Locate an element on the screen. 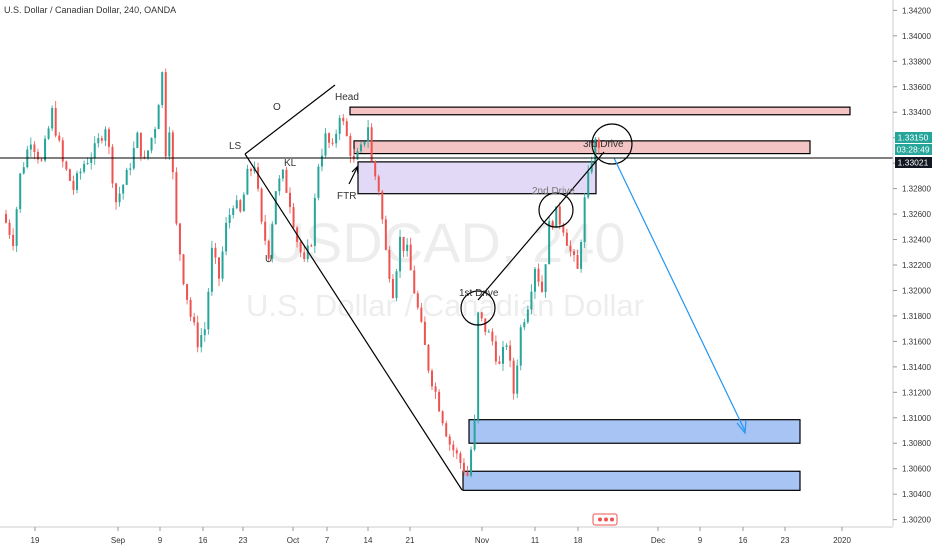 The height and width of the screenshot is (555, 932). last-price-badge is located at coordinates (913, 137).